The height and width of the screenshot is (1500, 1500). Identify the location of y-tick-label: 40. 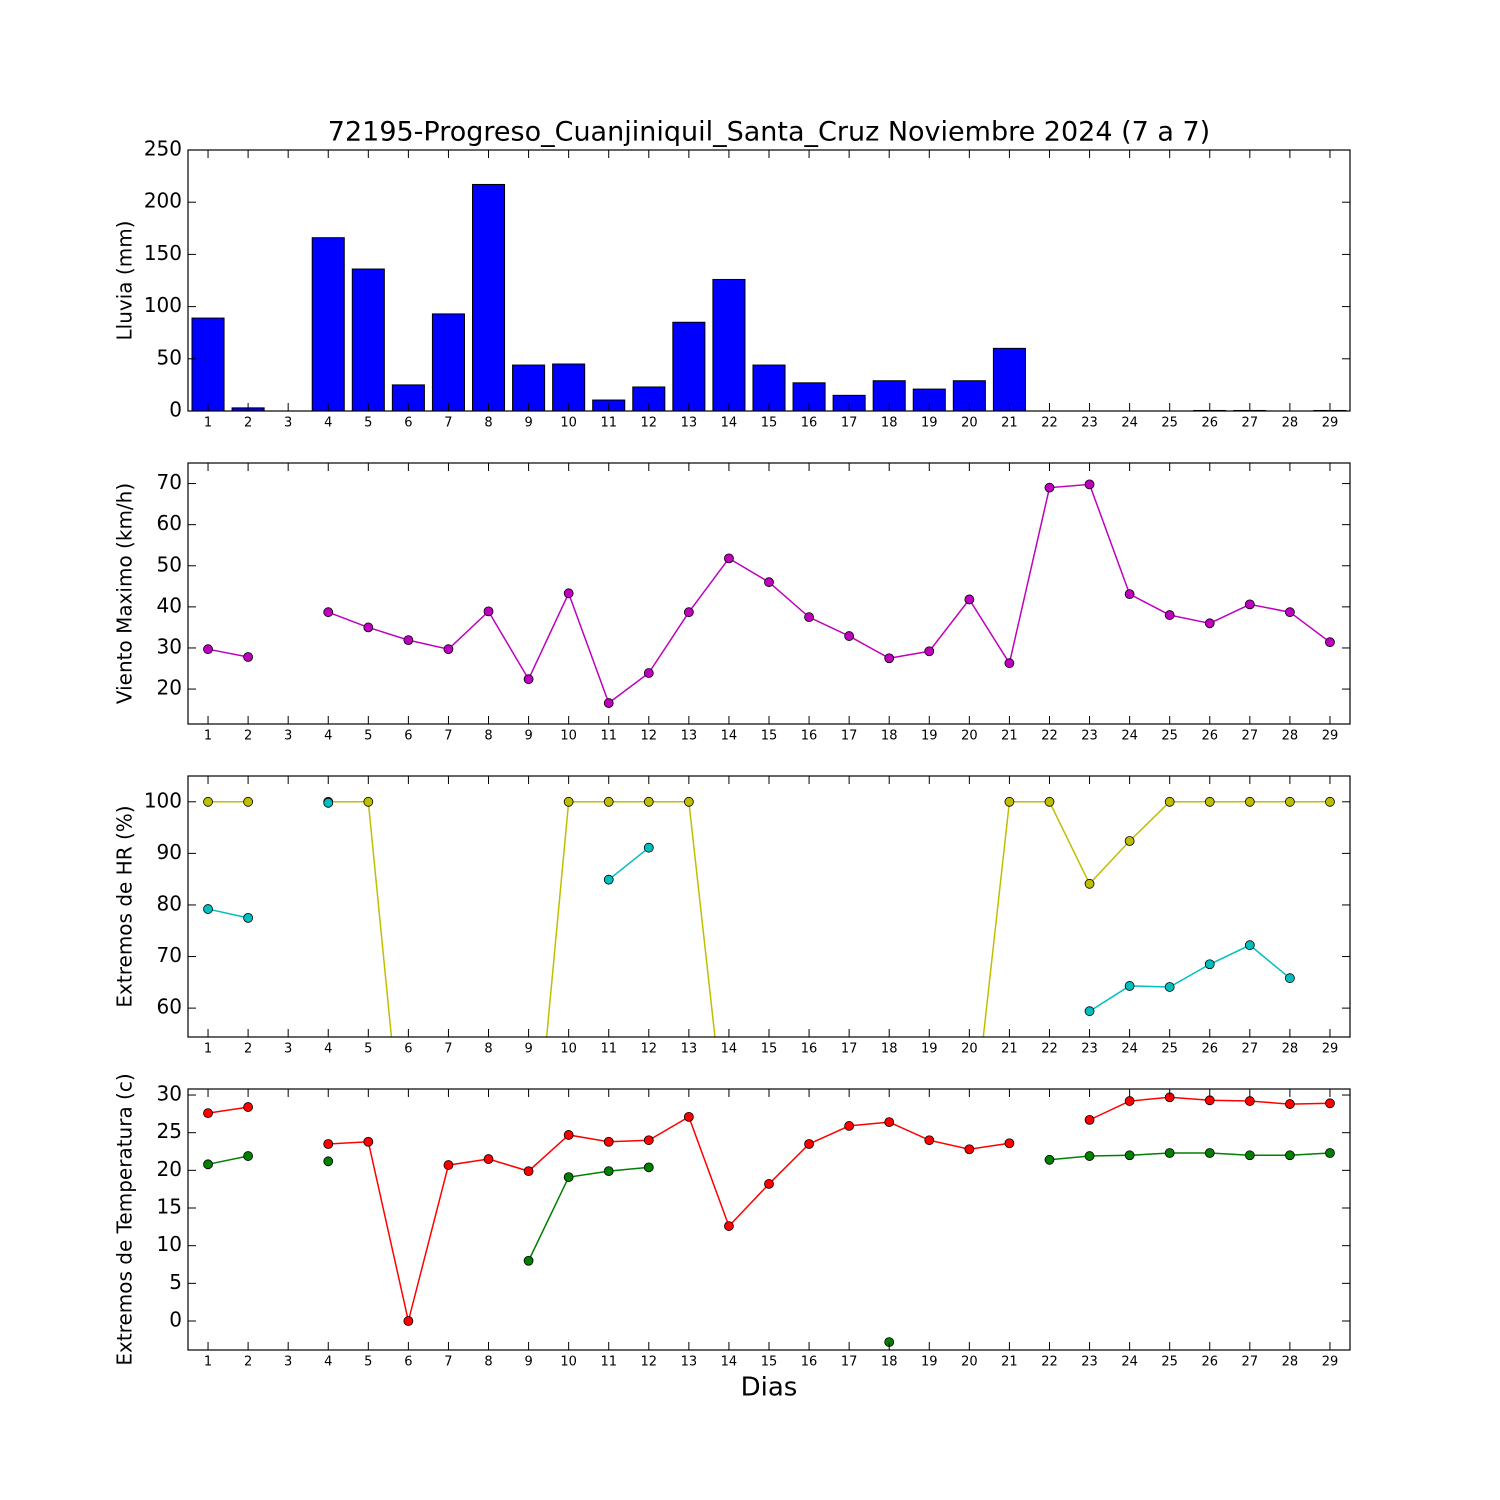
(169, 605).